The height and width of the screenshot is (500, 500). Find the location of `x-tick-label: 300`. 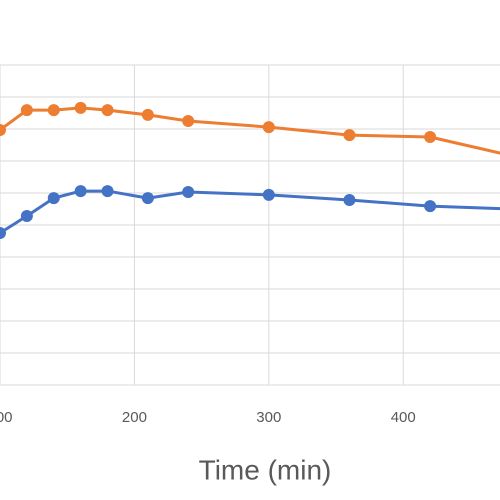

x-tick-label: 300 is located at coordinates (268, 417).